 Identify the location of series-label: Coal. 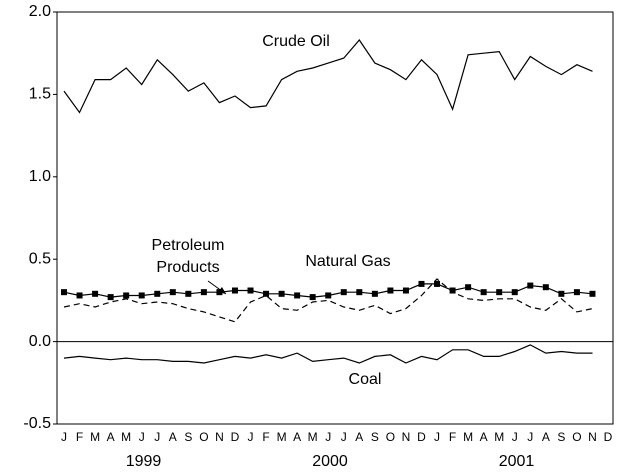
(365, 379).